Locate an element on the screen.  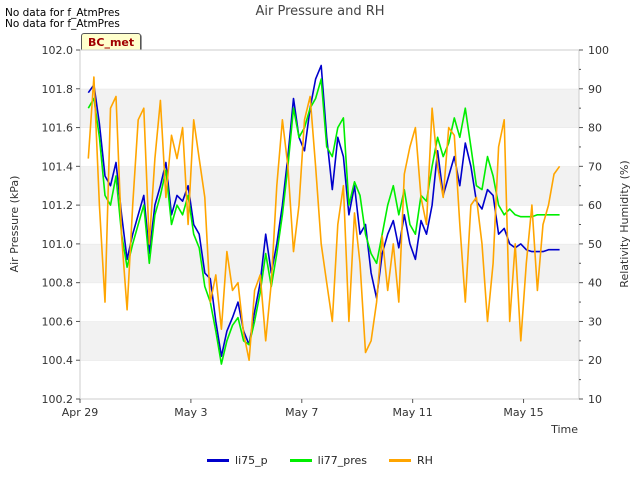
legend-swatch-rh is located at coordinates (400, 460).